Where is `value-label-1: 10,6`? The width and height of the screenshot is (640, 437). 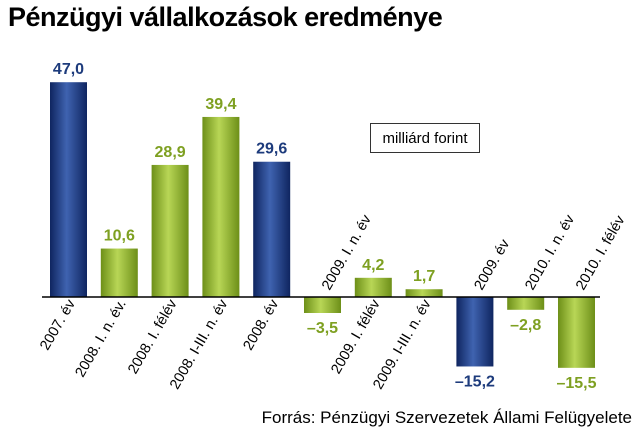
value-label-1: 10,6 is located at coordinates (119, 236).